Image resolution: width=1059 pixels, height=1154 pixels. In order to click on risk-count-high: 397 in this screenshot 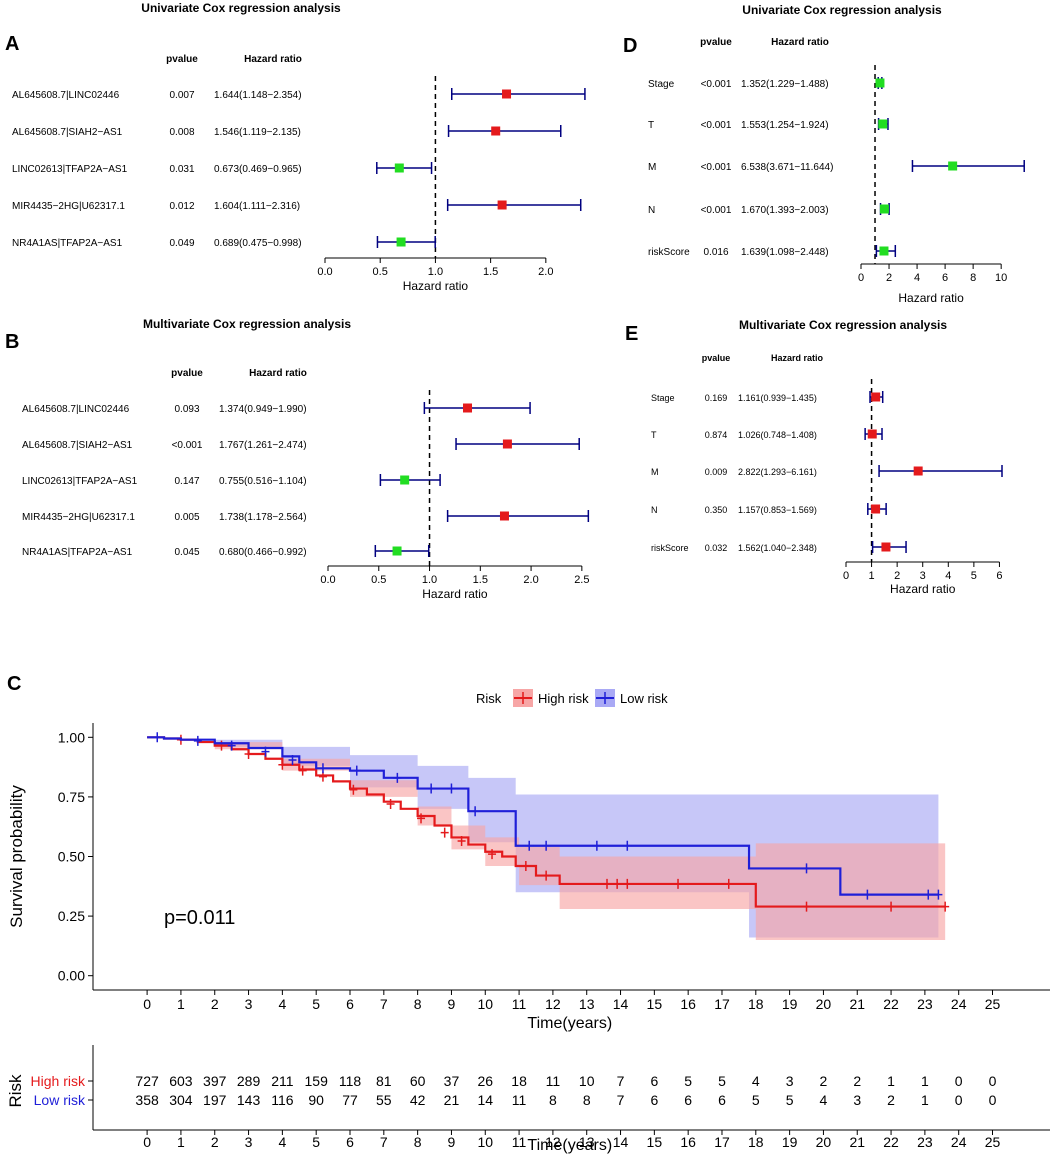, I will do `click(215, 1081)`.